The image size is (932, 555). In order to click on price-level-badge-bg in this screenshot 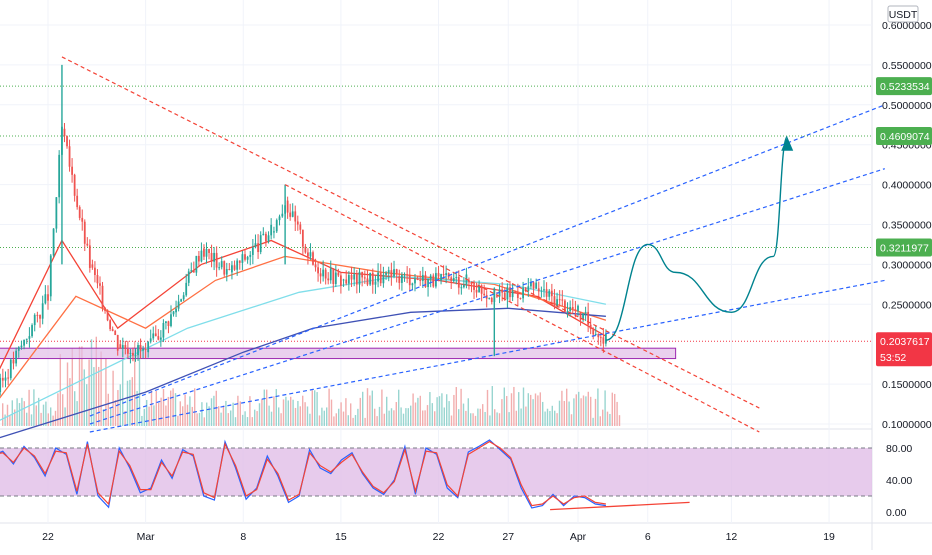, I will do `click(904, 247)`.